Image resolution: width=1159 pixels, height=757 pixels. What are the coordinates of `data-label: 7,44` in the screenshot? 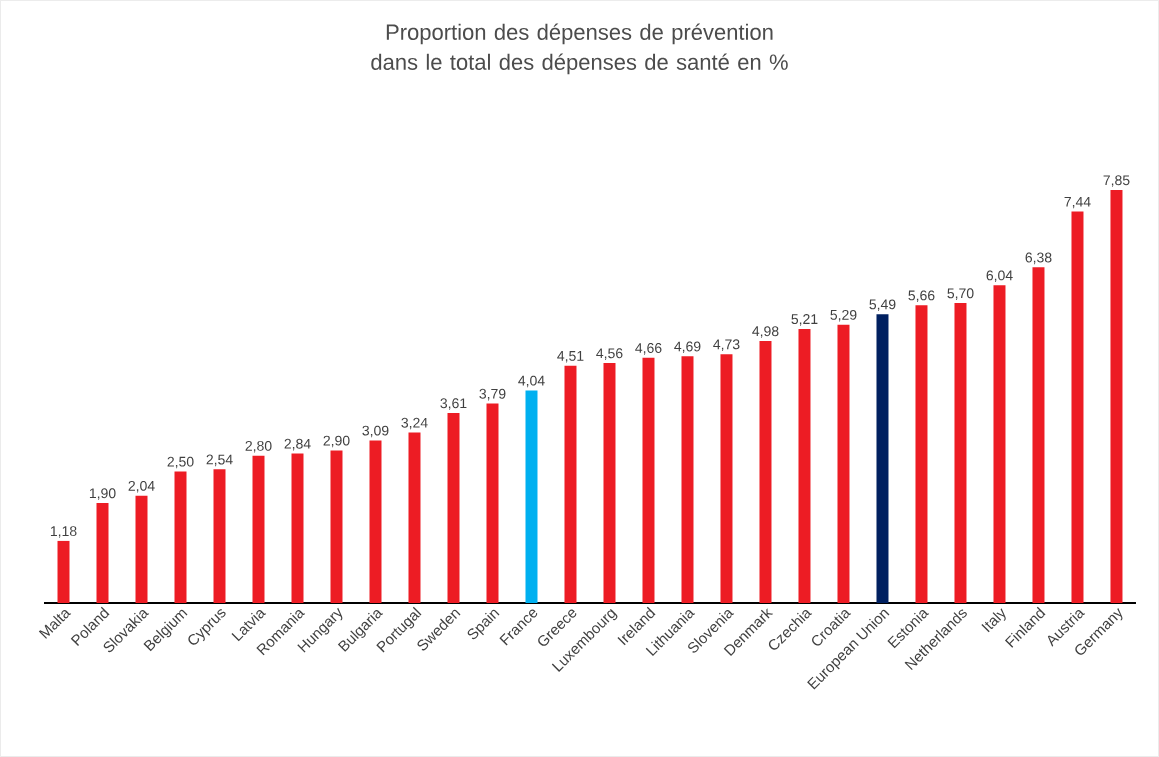 It's located at (1077, 202).